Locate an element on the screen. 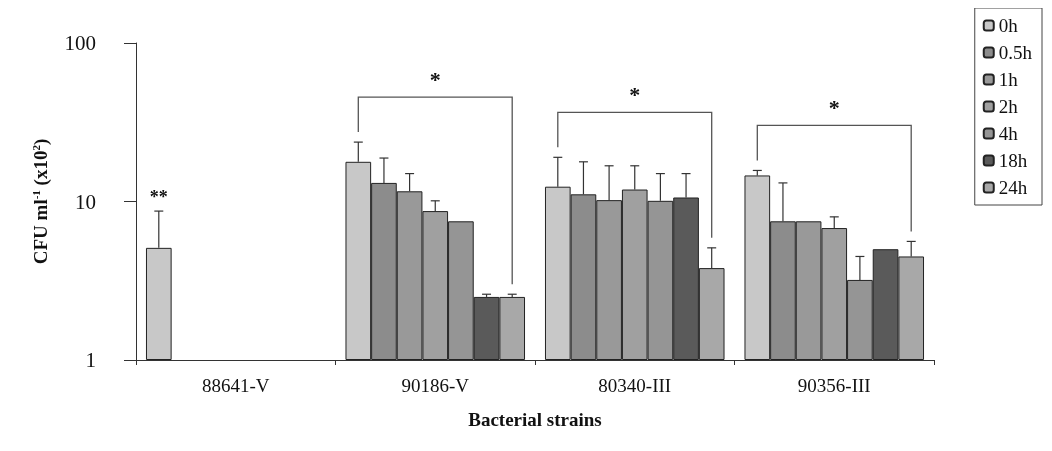 This screenshot has width=1052, height=451. x-axis-title: Bacterial strains is located at coordinates (535, 419).